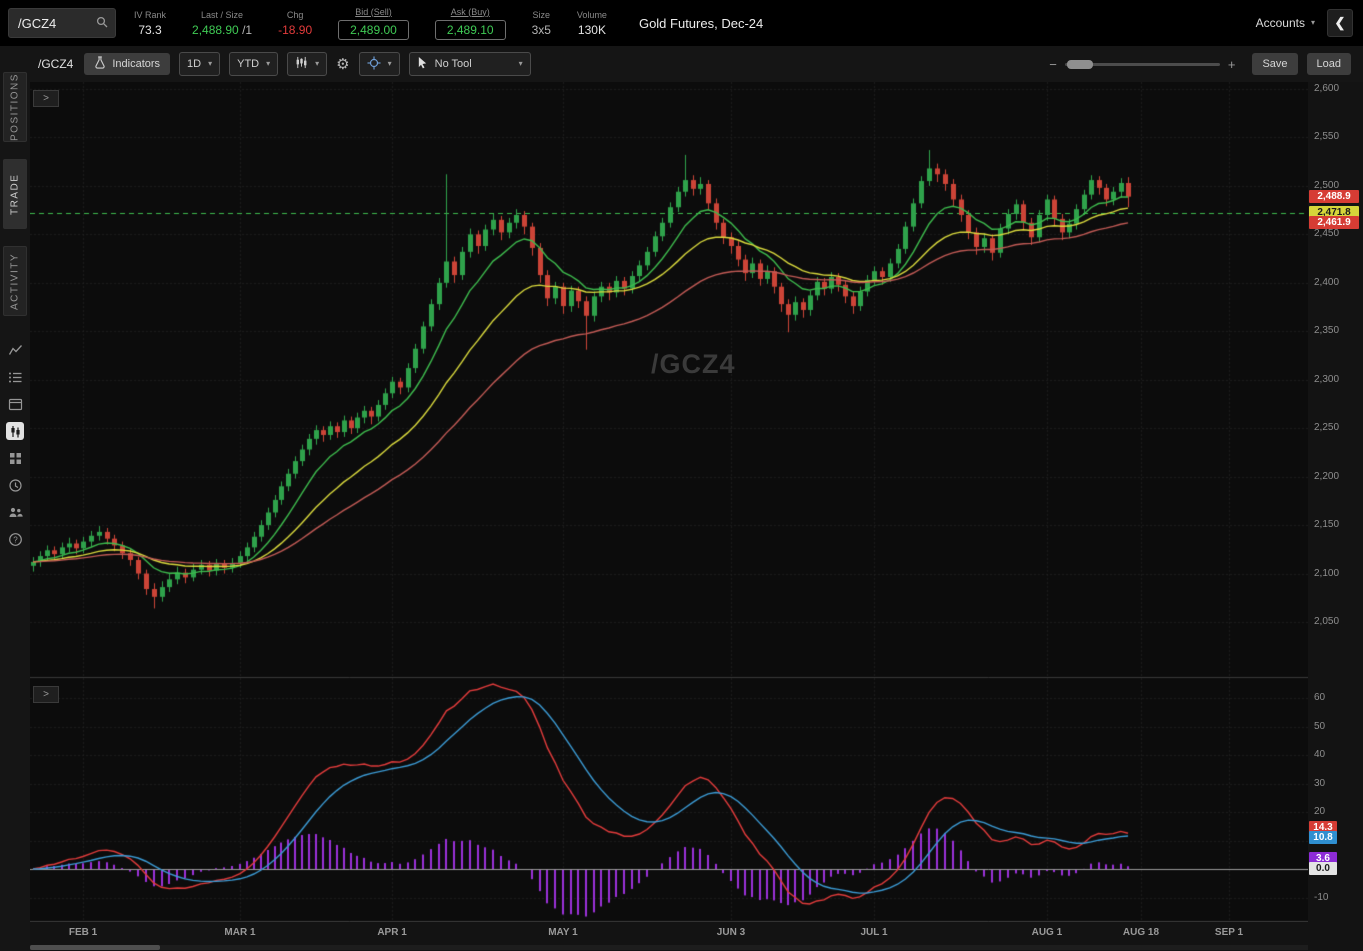 This screenshot has width=1363, height=951. What do you see at coordinates (1320, 783) in the screenshot?
I see `indicator-axis-label: 30` at bounding box center [1320, 783].